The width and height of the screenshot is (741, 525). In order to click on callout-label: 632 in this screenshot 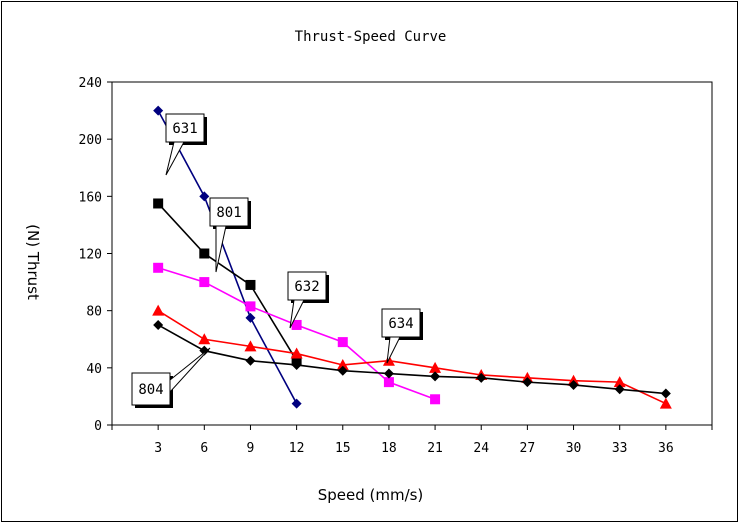, I will do `click(306, 287)`.